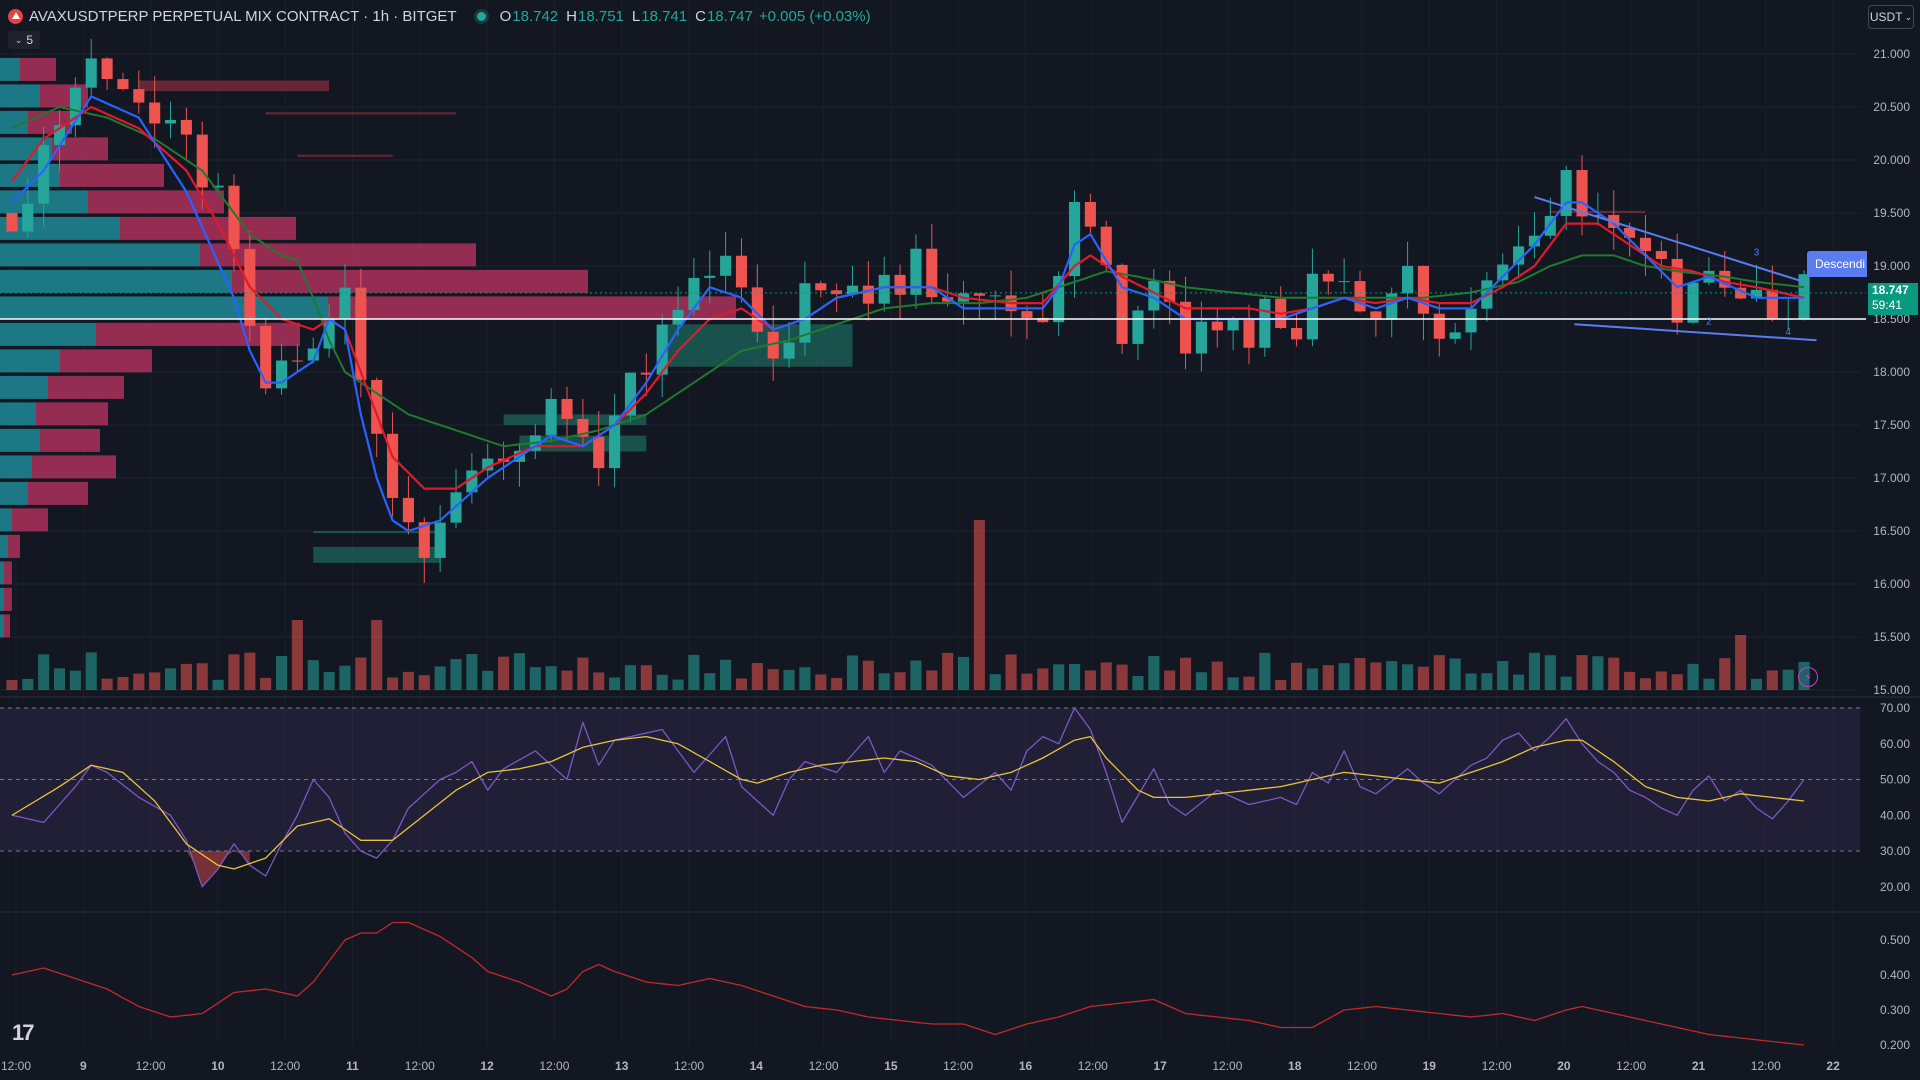 The width and height of the screenshot is (1920, 1080). I want to click on price-tick-label: 17.500, so click(1891, 425).